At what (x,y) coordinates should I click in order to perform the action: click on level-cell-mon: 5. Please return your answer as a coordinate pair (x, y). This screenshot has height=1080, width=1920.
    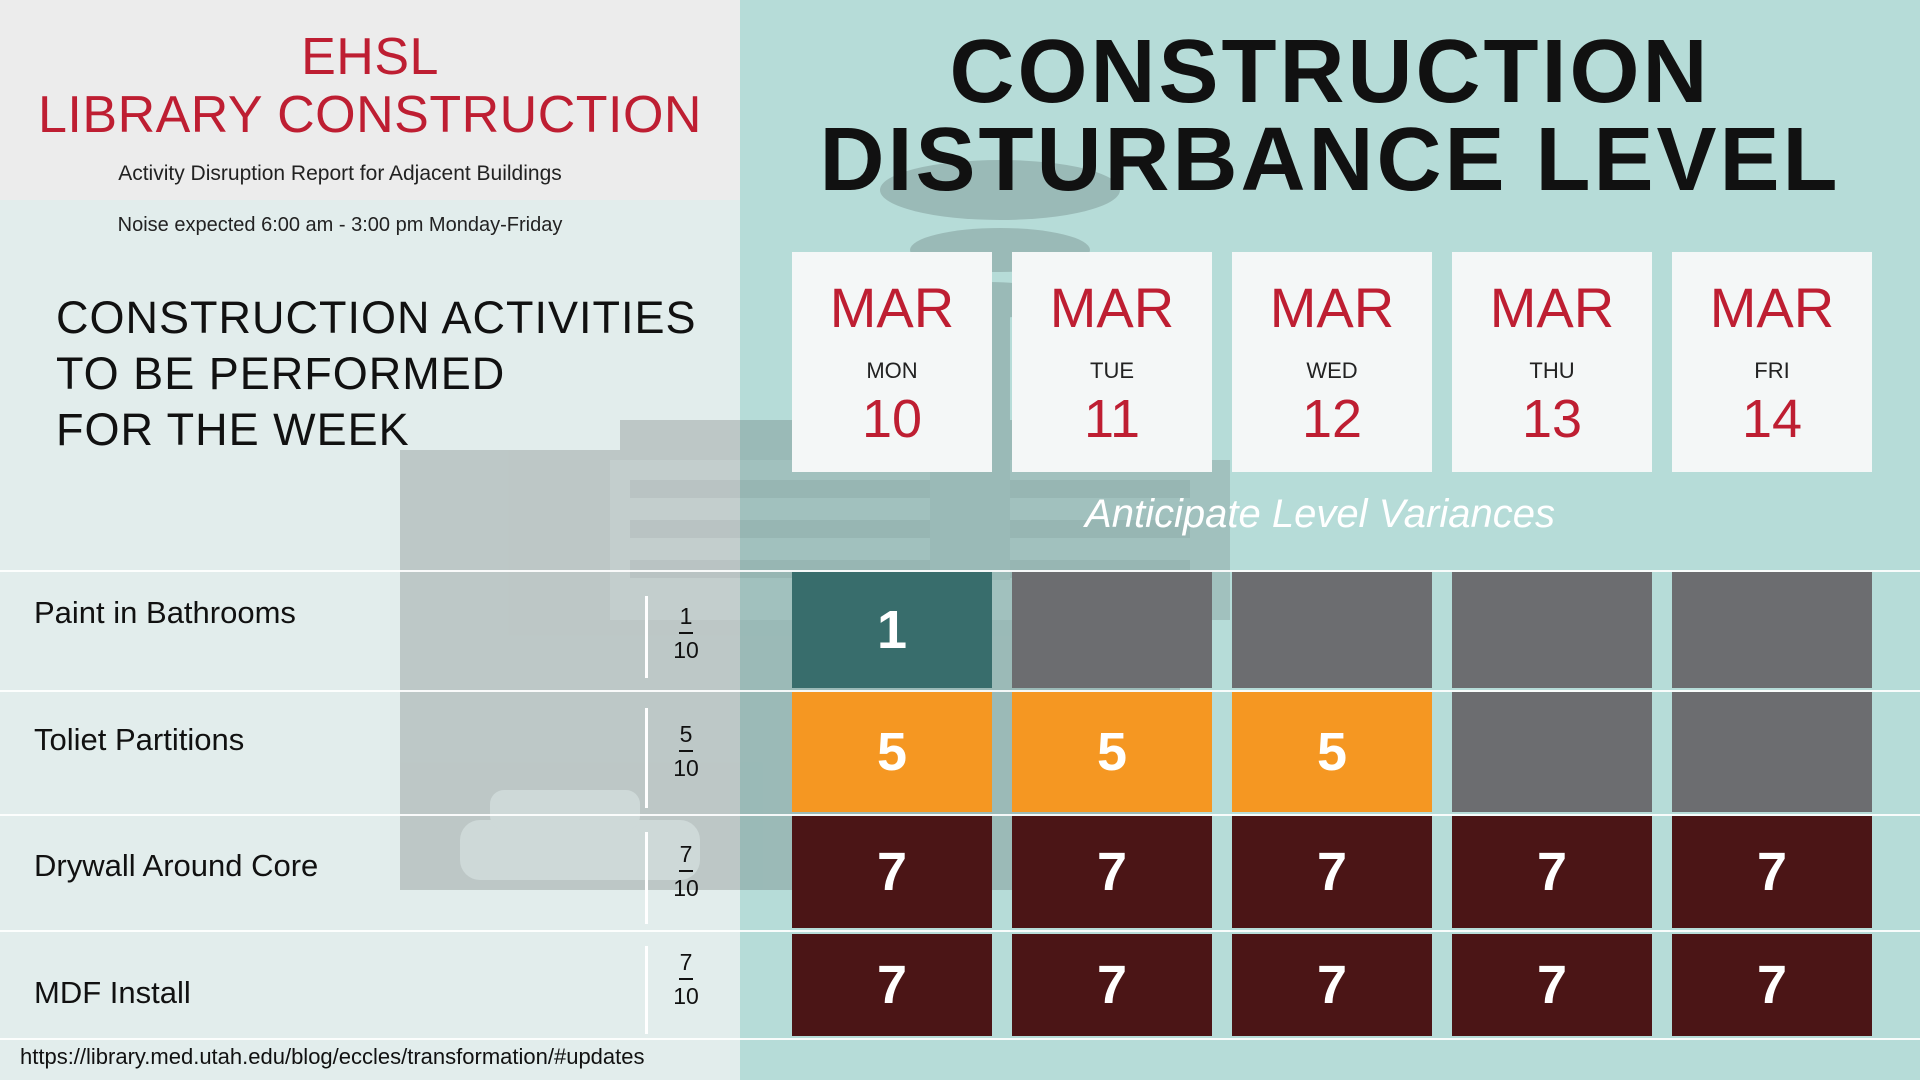
    Looking at the image, I should click on (892, 752).